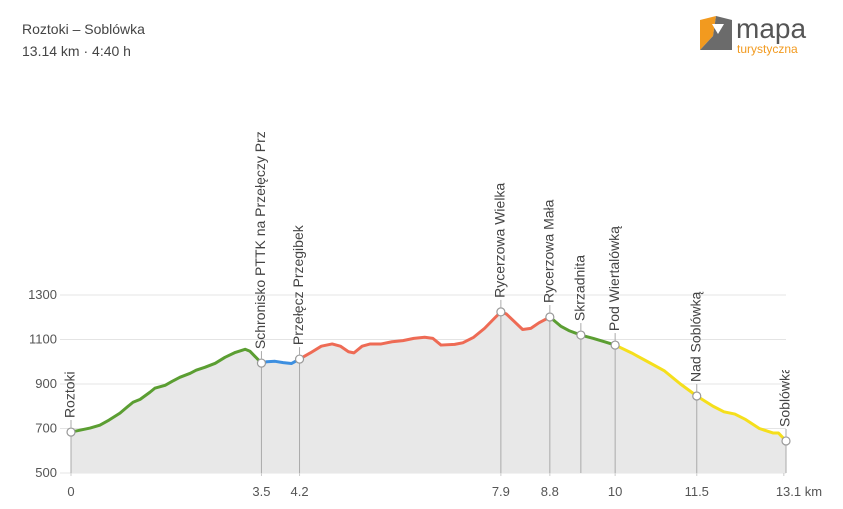  What do you see at coordinates (46, 383) in the screenshot?
I see `y-tick-label: 900` at bounding box center [46, 383].